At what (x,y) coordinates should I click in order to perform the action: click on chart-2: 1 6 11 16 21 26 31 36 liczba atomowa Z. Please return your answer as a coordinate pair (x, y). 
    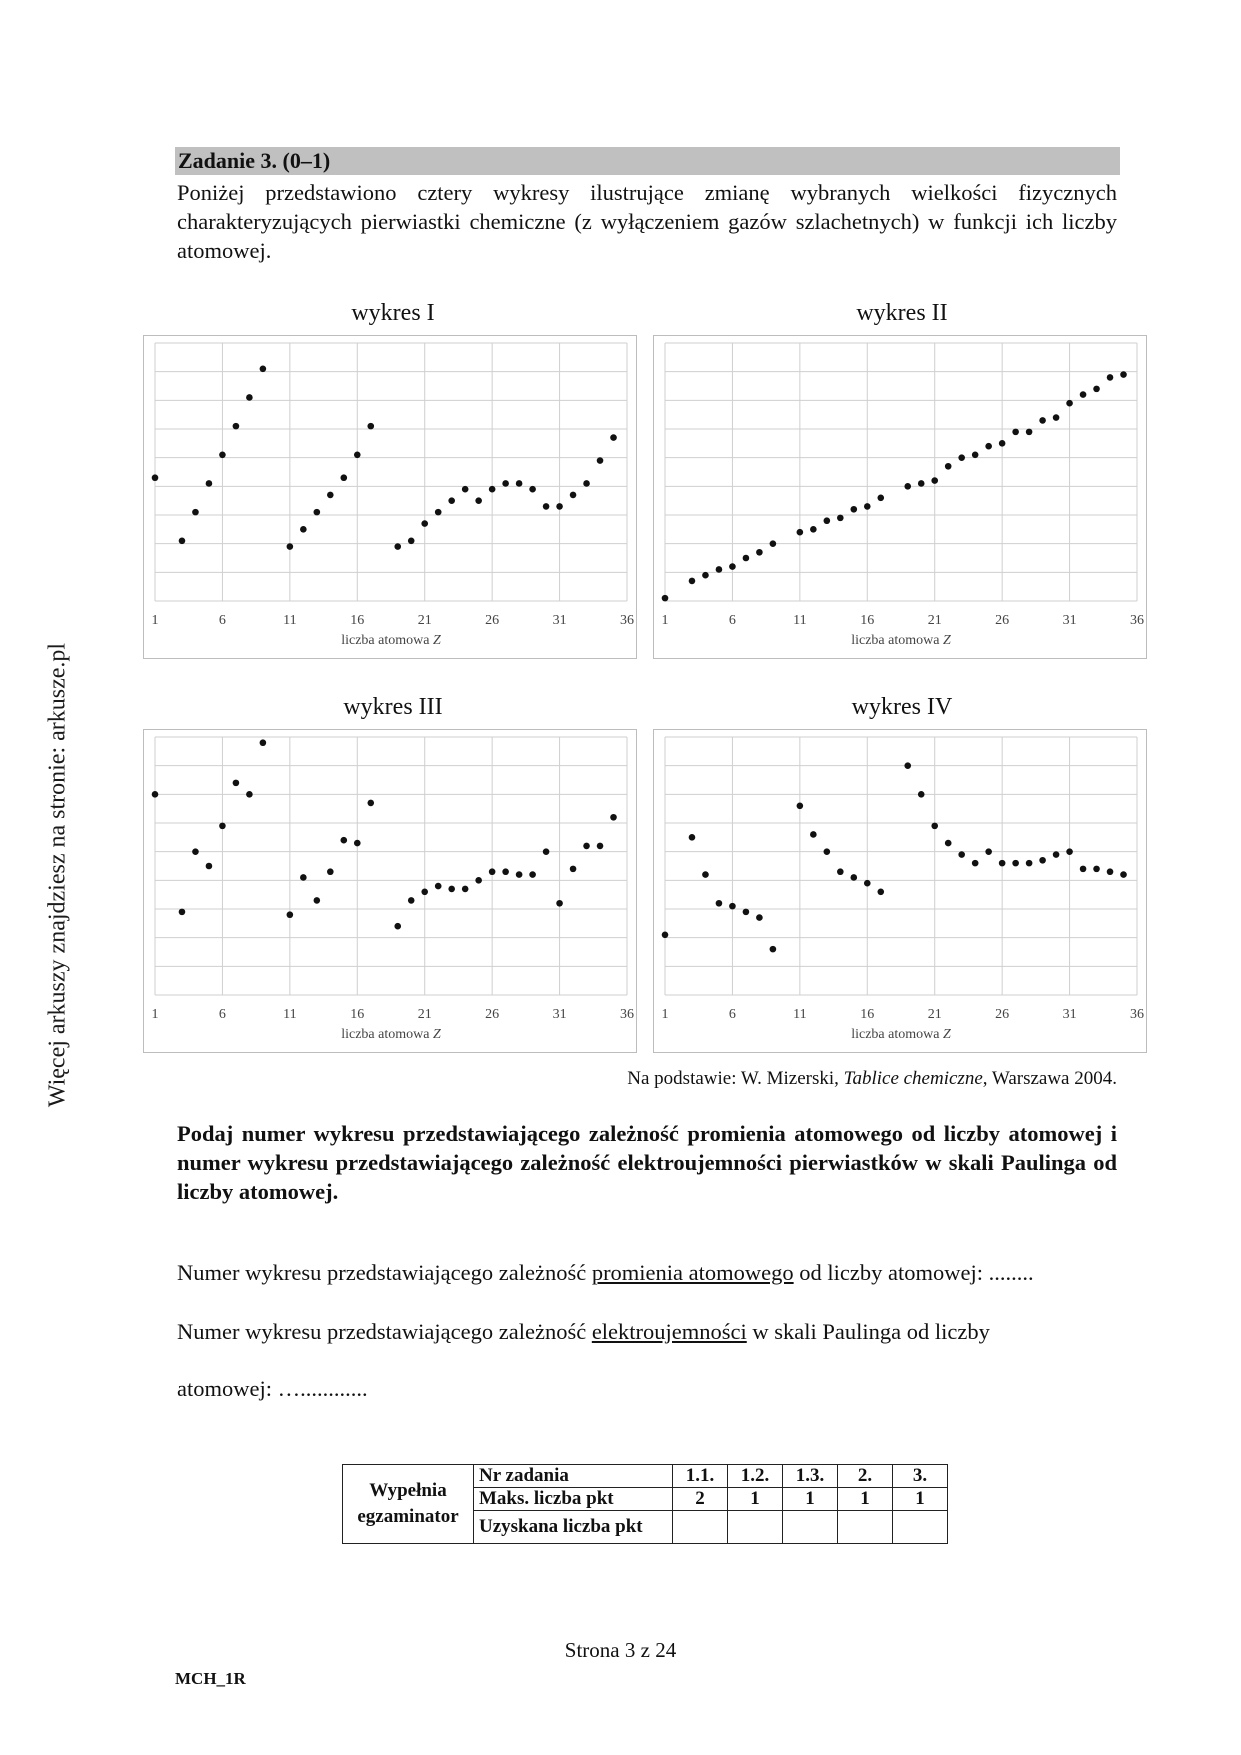
    Looking at the image, I should click on (900, 497).